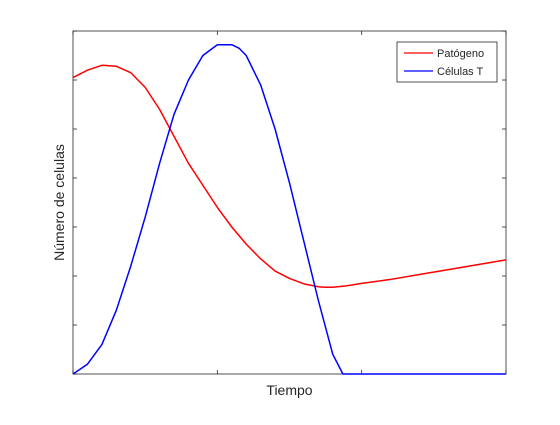 The height and width of the screenshot is (425, 560). Describe the element at coordinates (460, 72) in the screenshot. I see `legend-label-celulas-t: Células T` at that location.